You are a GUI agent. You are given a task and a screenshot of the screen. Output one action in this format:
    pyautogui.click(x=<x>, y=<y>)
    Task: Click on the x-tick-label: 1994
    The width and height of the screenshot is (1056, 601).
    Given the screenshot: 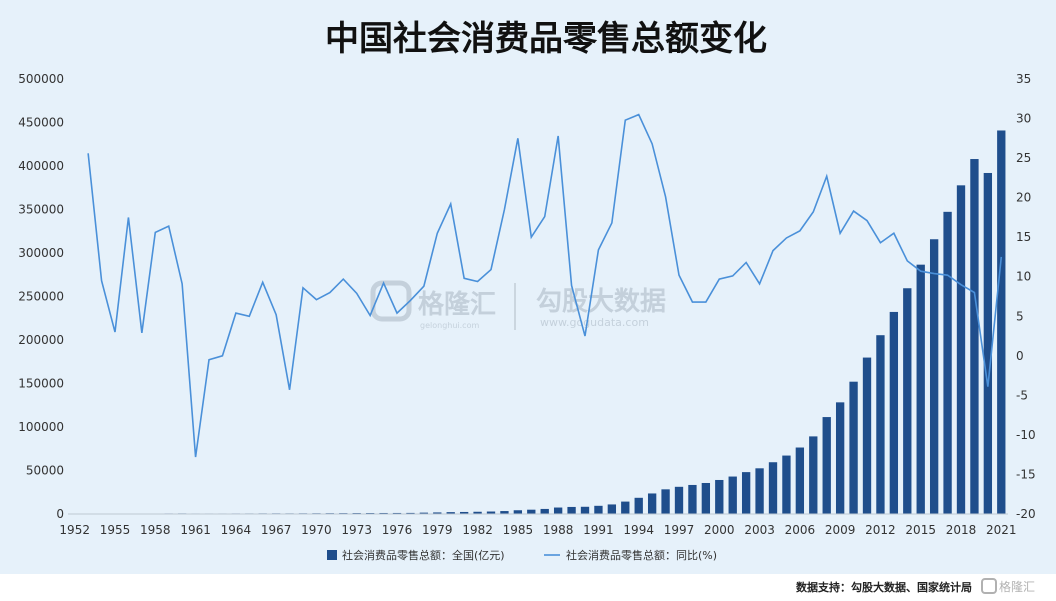 What is the action you would take?
    pyautogui.click(x=638, y=530)
    